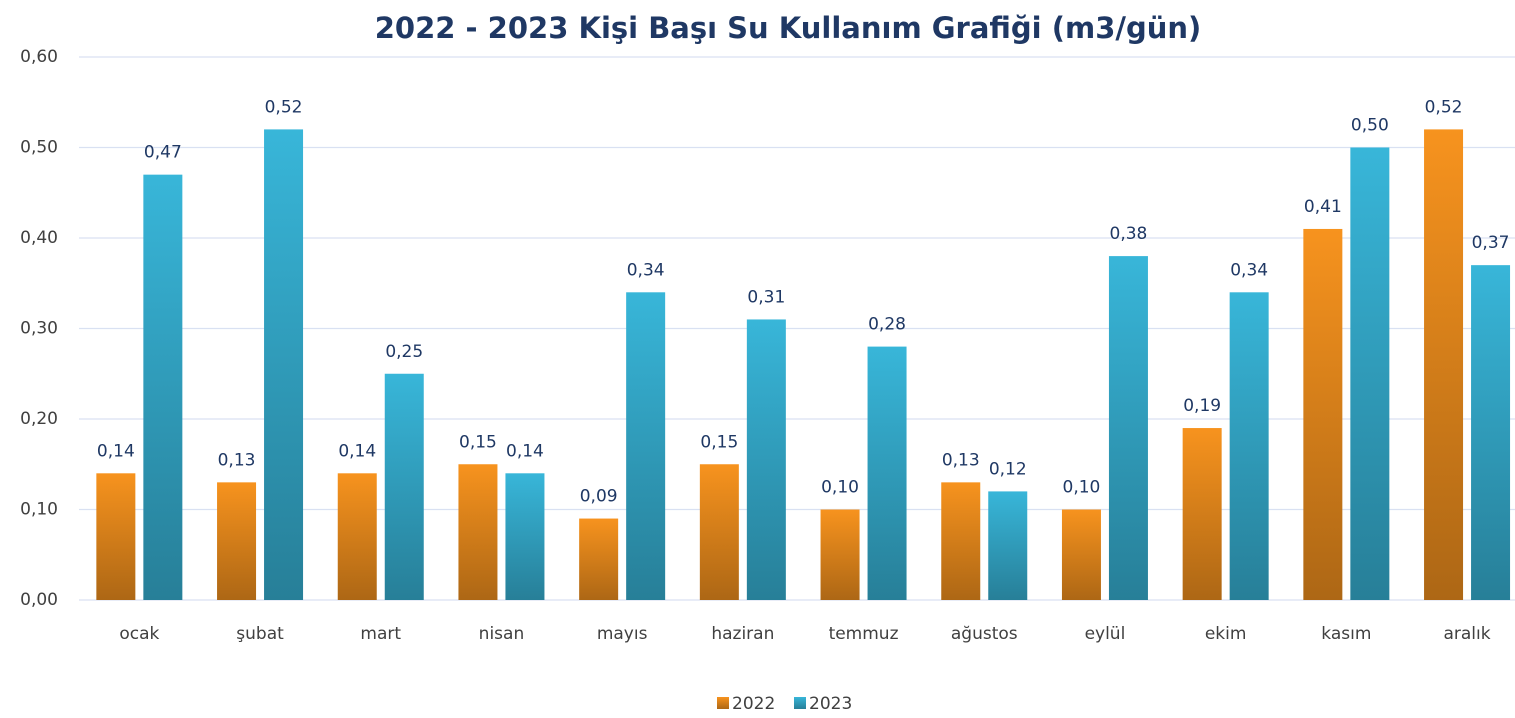  What do you see at coordinates (864, 634) in the screenshot?
I see `x-tick-label: temmuz` at bounding box center [864, 634].